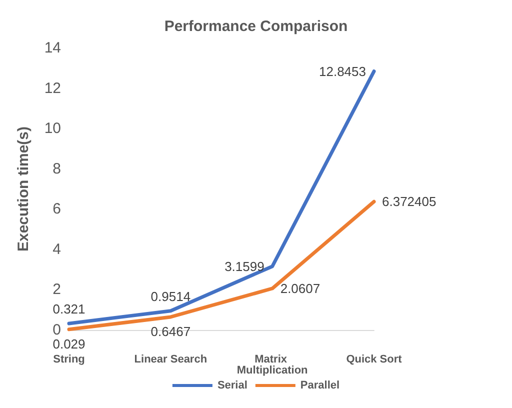 The image size is (512, 408). I want to click on y-tick-label: 0, so click(56, 330).